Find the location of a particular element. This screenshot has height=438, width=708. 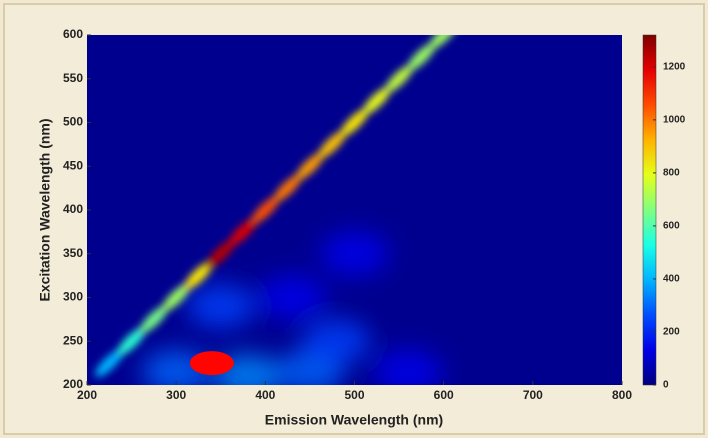

x-tick-label: 800 is located at coordinates (622, 395).